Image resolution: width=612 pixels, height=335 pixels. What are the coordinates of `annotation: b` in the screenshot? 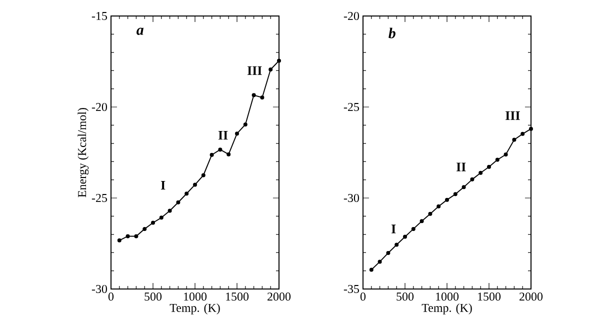 It's located at (392, 33).